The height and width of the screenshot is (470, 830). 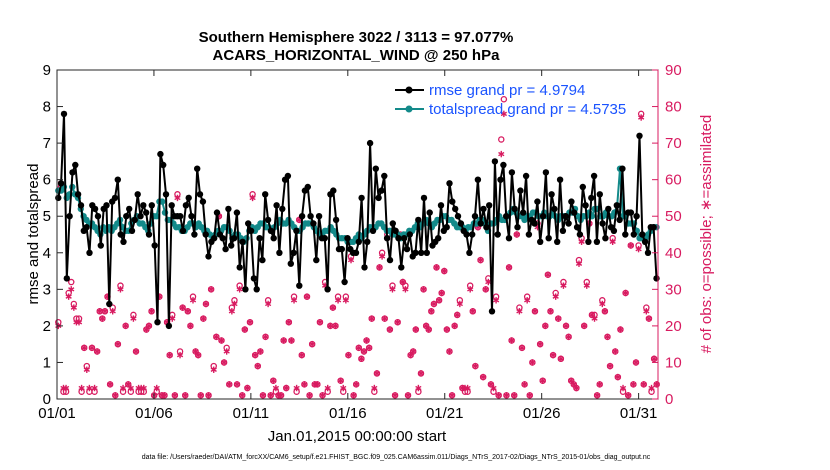 What do you see at coordinates (47, 143) in the screenshot?
I see `y-left-tick-label: 7` at bounding box center [47, 143].